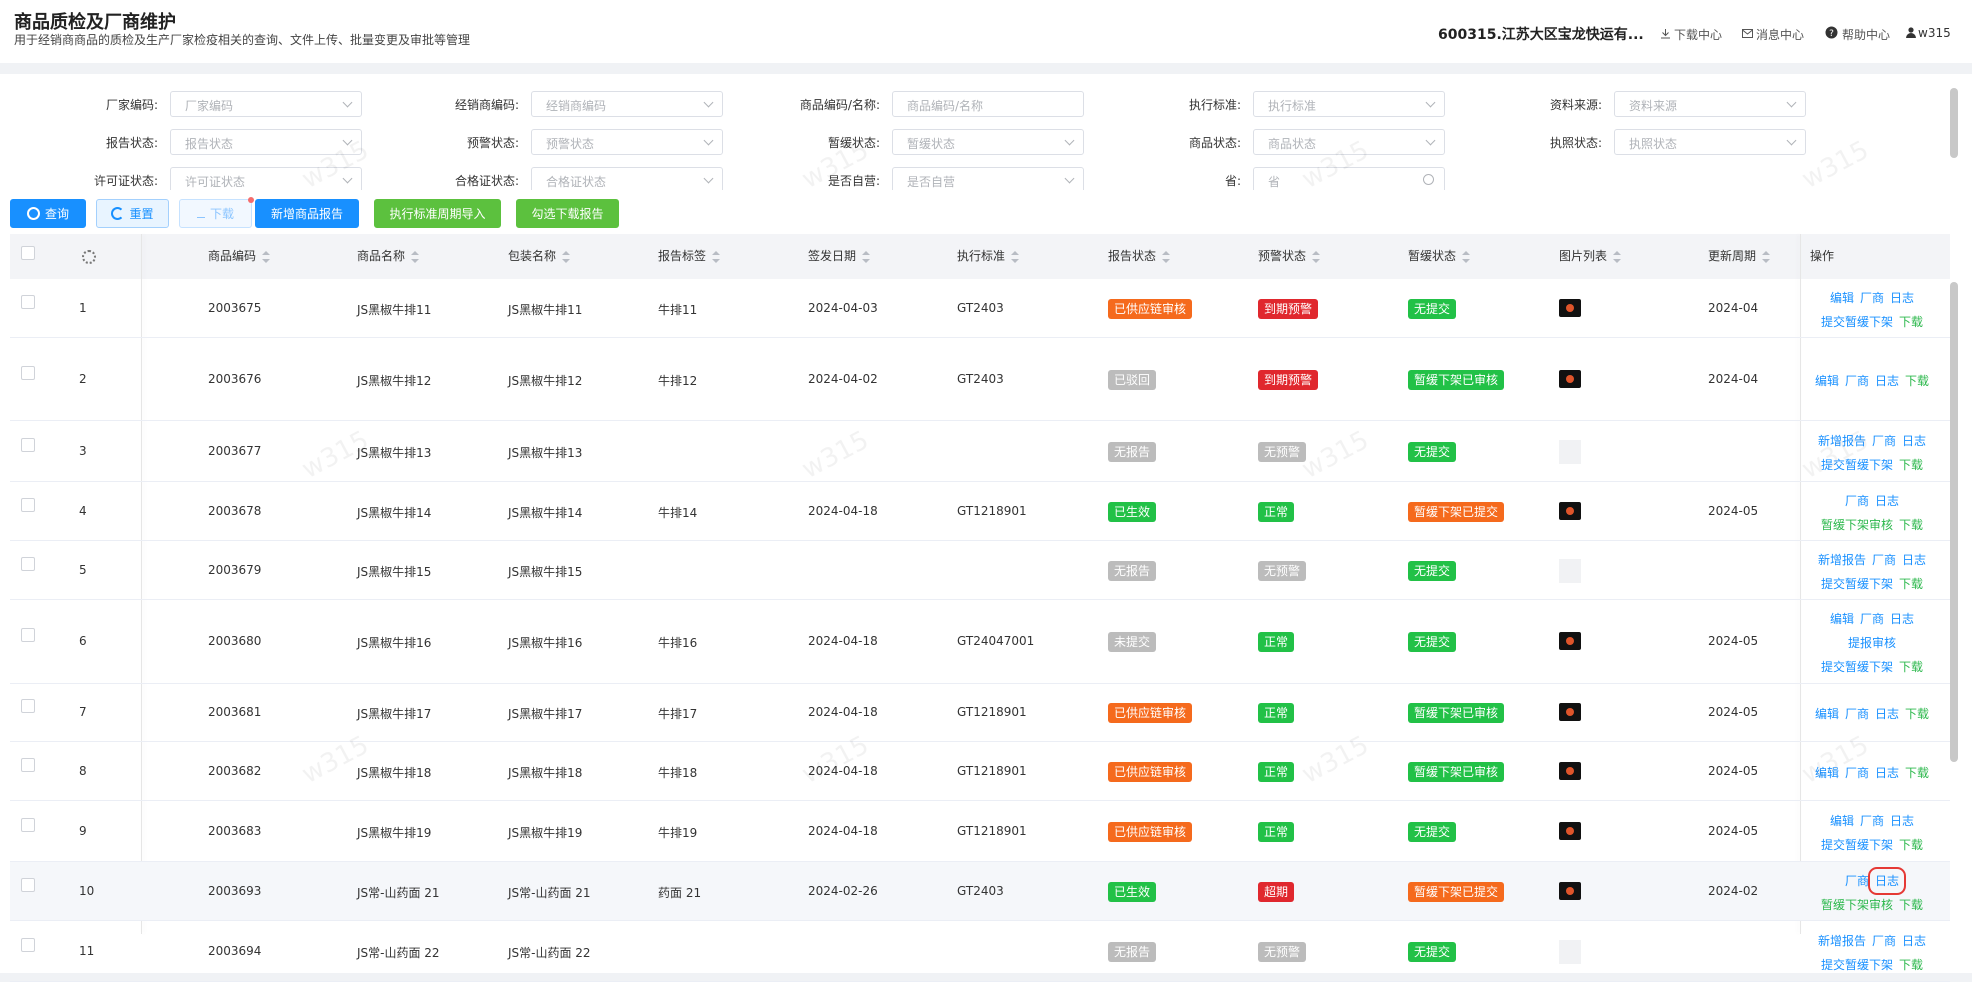 This screenshot has height=982, width=1972. What do you see at coordinates (1349, 142) in the screenshot?
I see `filter-input: 商品状态` at bounding box center [1349, 142].